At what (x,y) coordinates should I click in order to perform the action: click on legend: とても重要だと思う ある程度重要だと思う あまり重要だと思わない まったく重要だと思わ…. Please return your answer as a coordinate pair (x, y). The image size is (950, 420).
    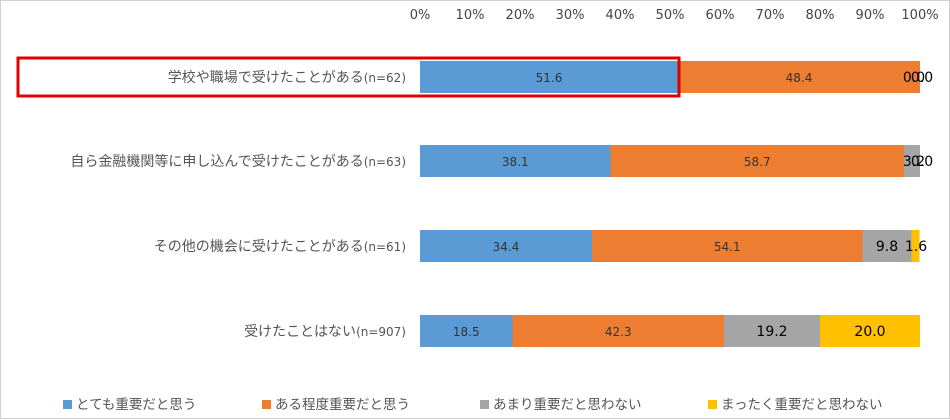
    Looking at the image, I should click on (472, 405).